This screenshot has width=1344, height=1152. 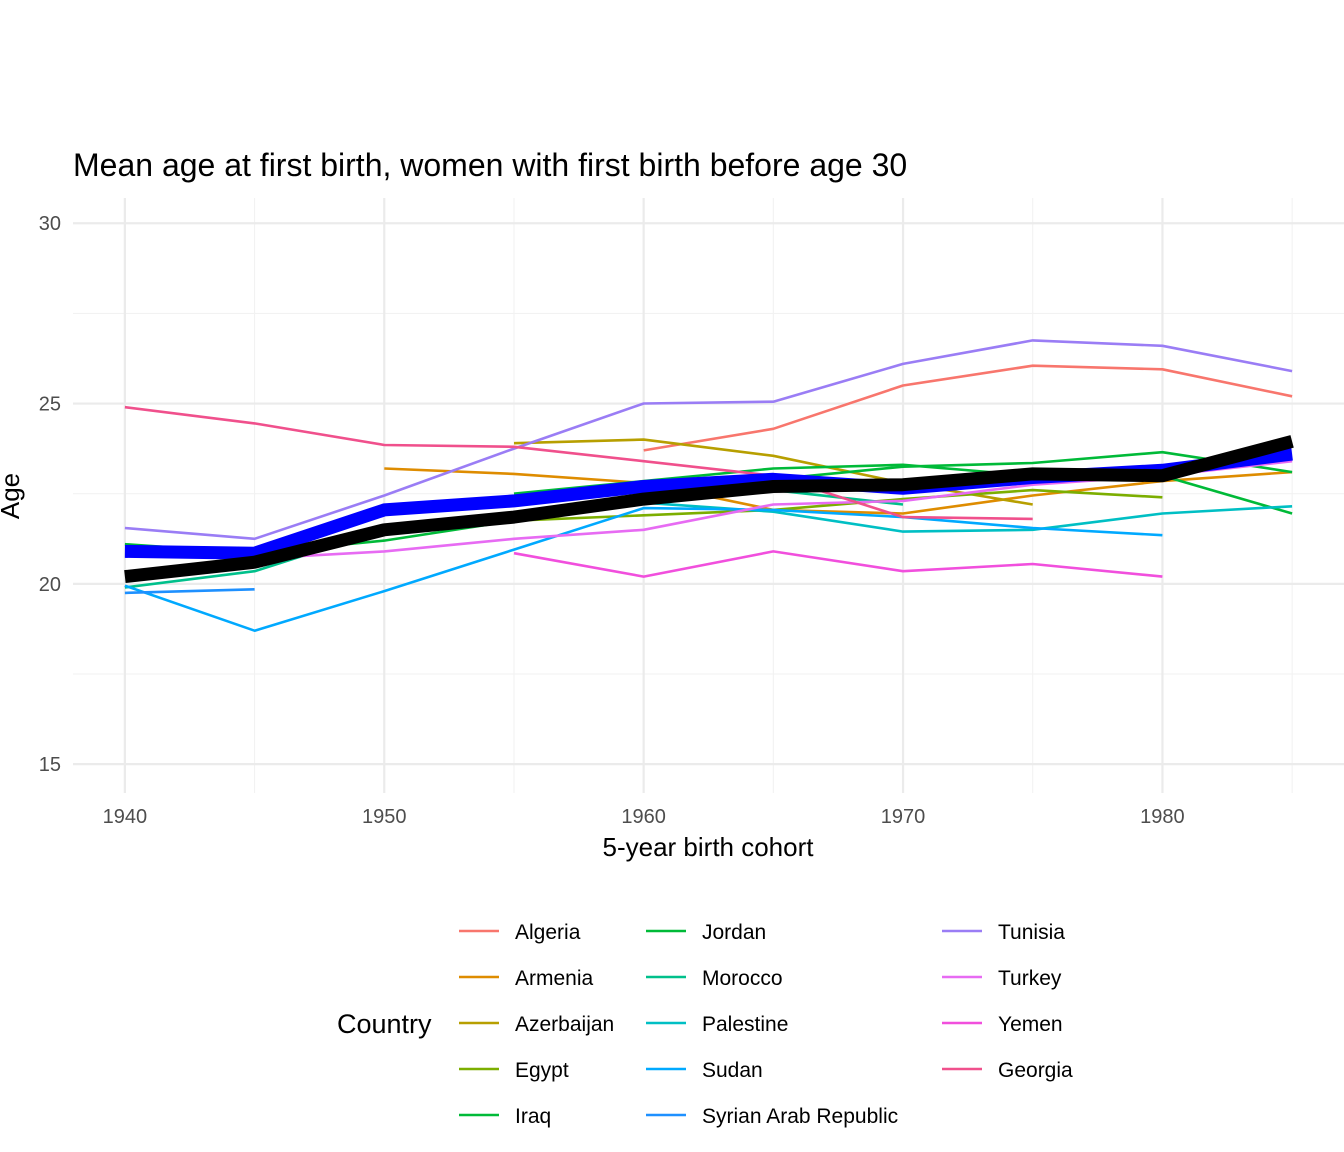 I want to click on legend-label-syrian-arab-republic: Syrian Arab Republic, so click(x=800, y=1116).